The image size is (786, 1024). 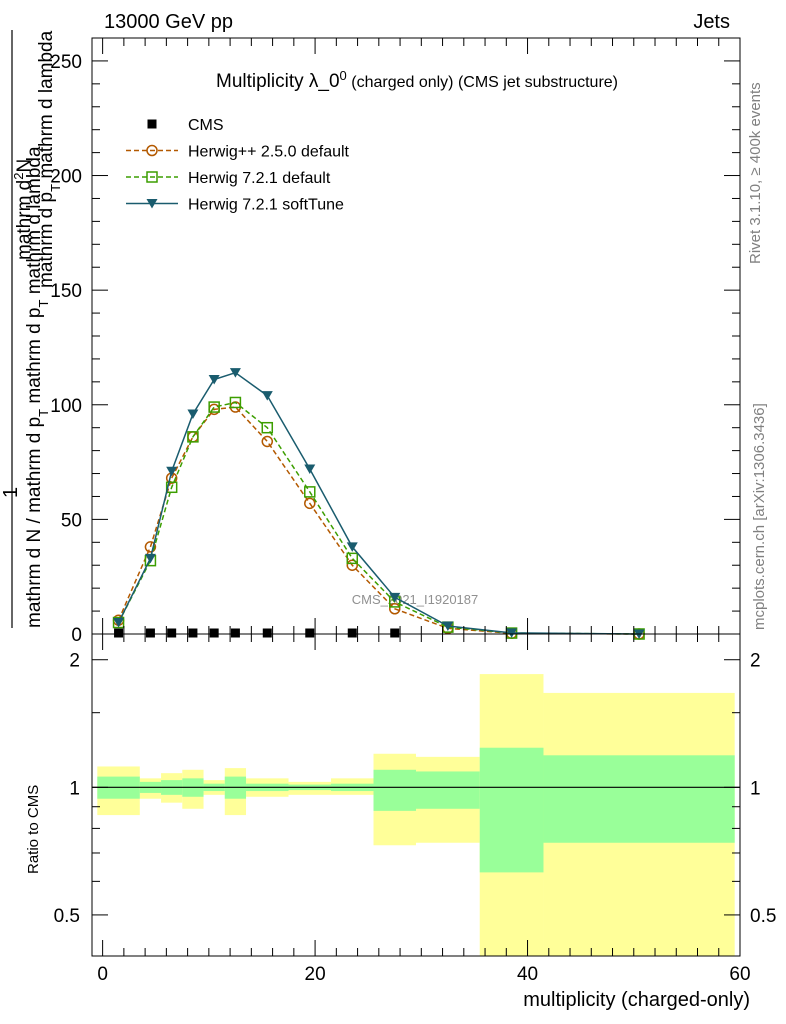 I want to click on legend-entry: Herwig 7.2.1 default, so click(x=228, y=178).